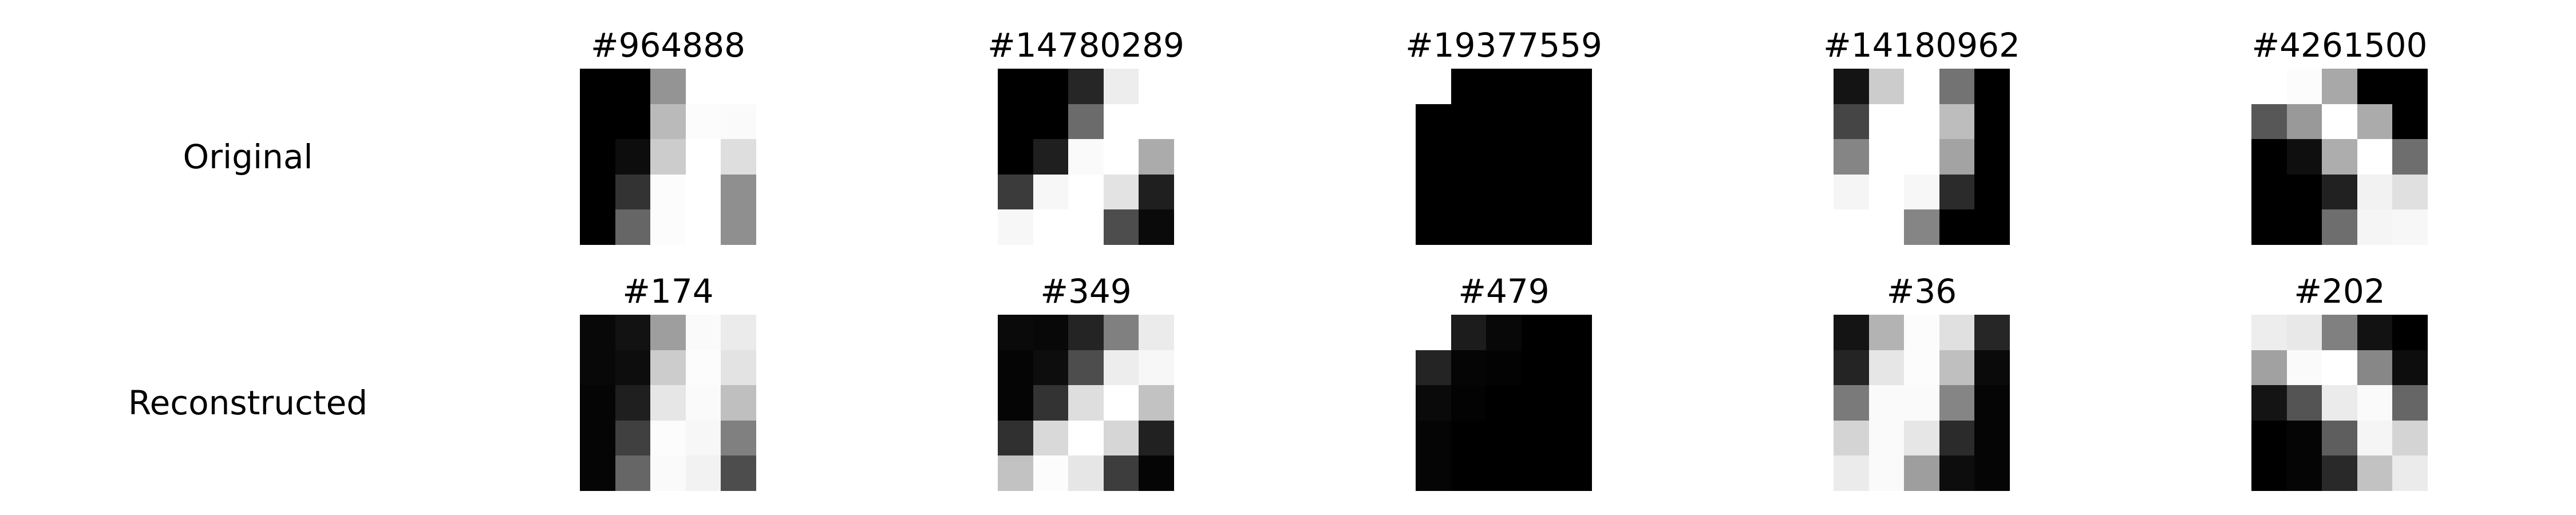 This screenshot has width=2576, height=515. What do you see at coordinates (668, 291) in the screenshot?
I see `panel-title: #174` at bounding box center [668, 291].